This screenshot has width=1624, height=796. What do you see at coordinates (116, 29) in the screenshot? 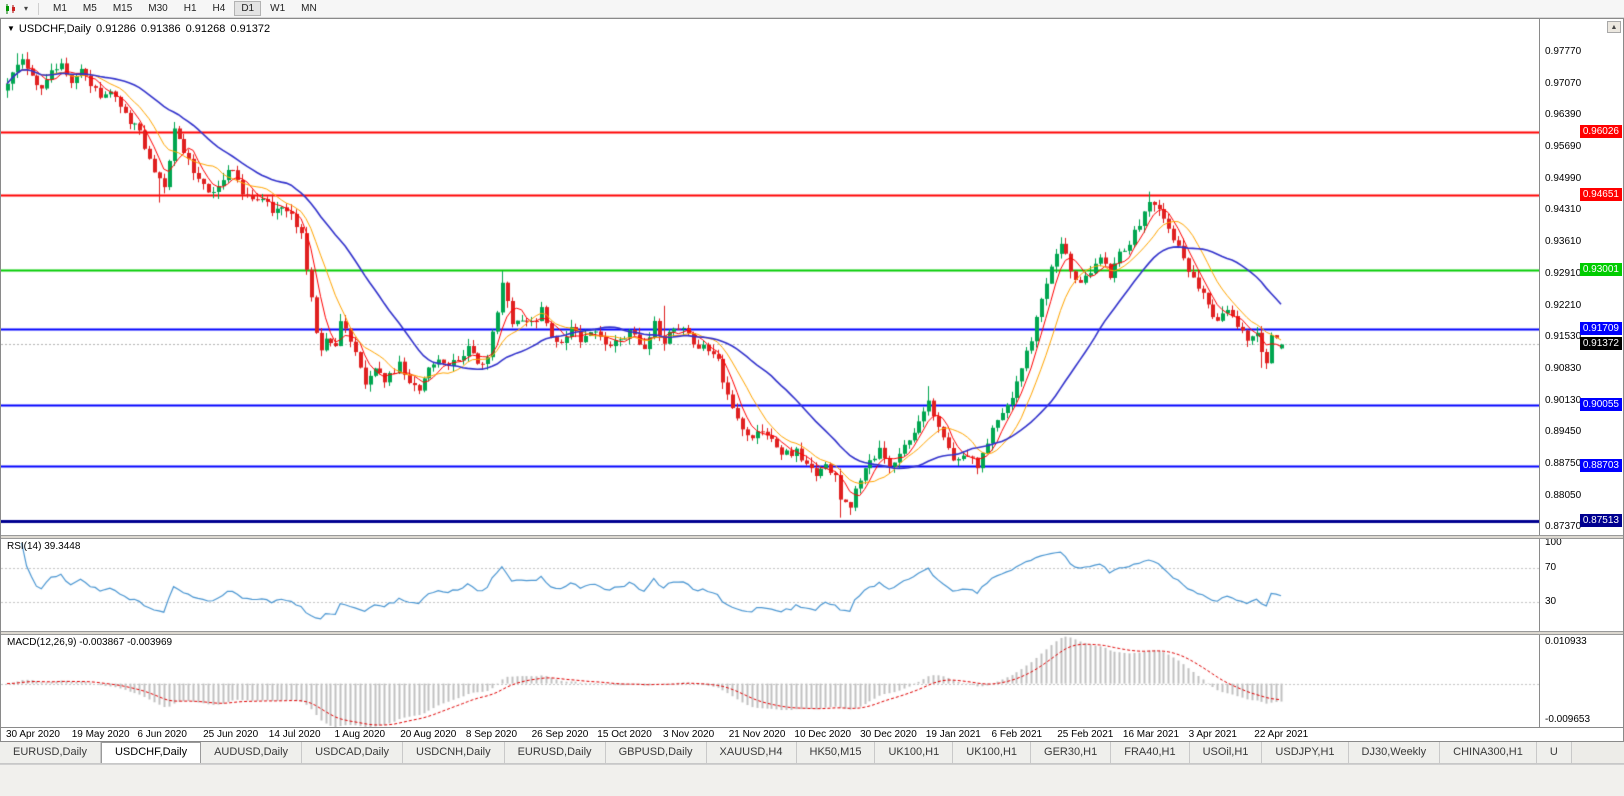
I see `ohlc-open: 0.91286` at bounding box center [116, 29].